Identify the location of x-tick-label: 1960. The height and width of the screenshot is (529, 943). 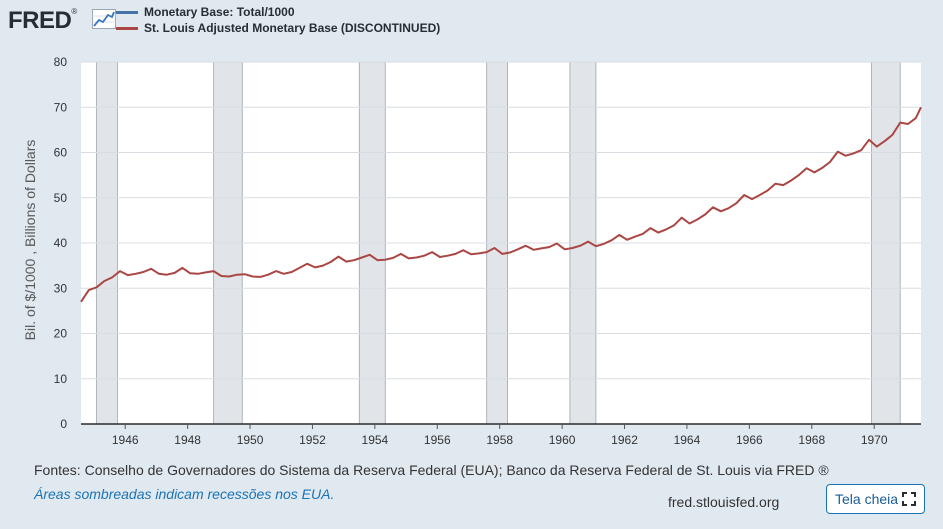
(562, 440).